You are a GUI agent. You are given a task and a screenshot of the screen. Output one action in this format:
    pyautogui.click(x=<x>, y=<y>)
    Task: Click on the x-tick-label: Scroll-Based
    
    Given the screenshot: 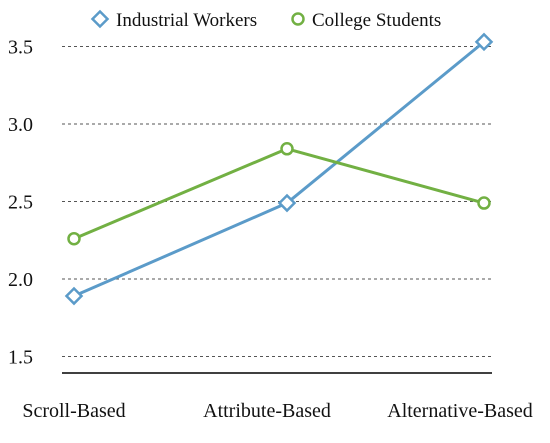 What is the action you would take?
    pyautogui.click(x=73, y=411)
    